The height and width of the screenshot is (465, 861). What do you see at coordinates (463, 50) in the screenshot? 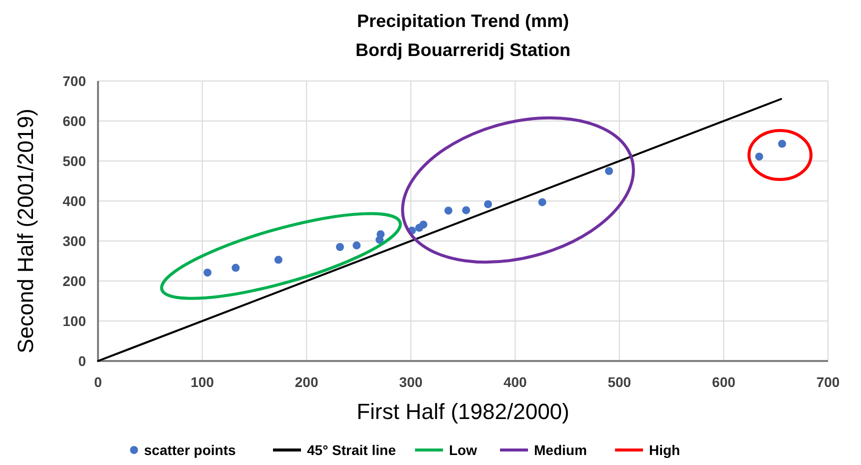
I see `chart-subtitle: Bordj Bouarreridj Station` at bounding box center [463, 50].